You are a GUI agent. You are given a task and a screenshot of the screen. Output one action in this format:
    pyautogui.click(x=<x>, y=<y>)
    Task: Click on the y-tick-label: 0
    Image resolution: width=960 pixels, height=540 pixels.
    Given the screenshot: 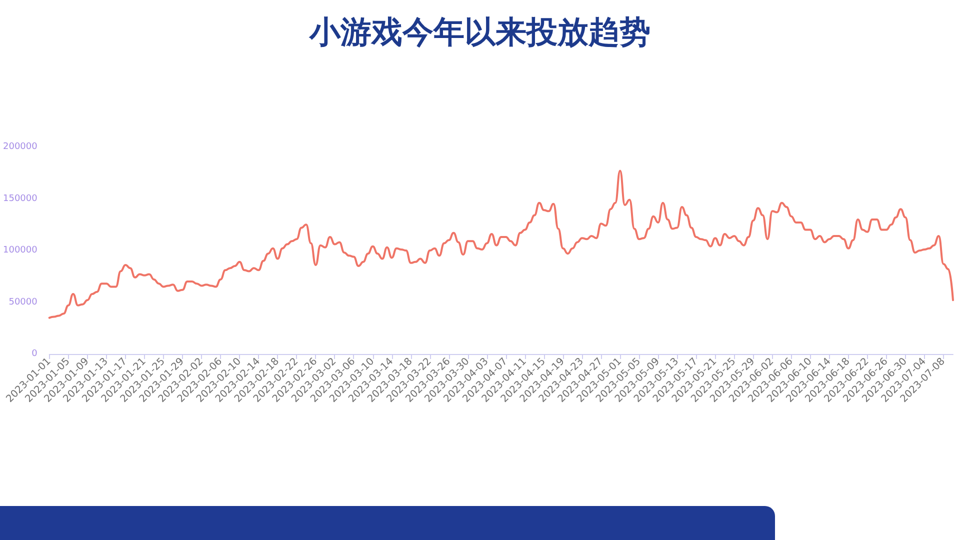 What is the action you would take?
    pyautogui.click(x=35, y=354)
    